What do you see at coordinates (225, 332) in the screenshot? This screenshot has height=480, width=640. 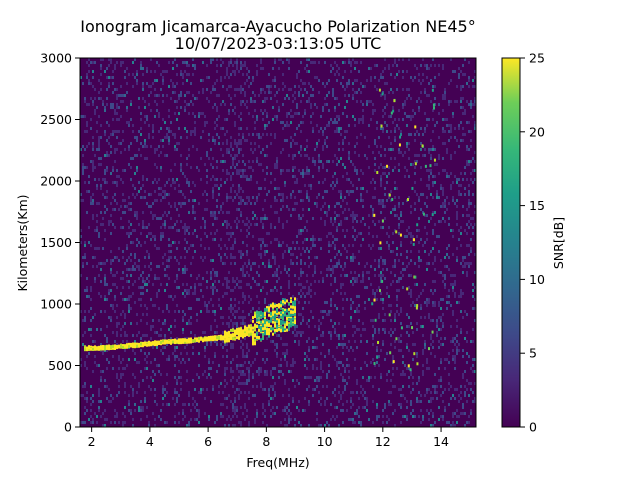 I see `echo-cell` at bounding box center [225, 332].